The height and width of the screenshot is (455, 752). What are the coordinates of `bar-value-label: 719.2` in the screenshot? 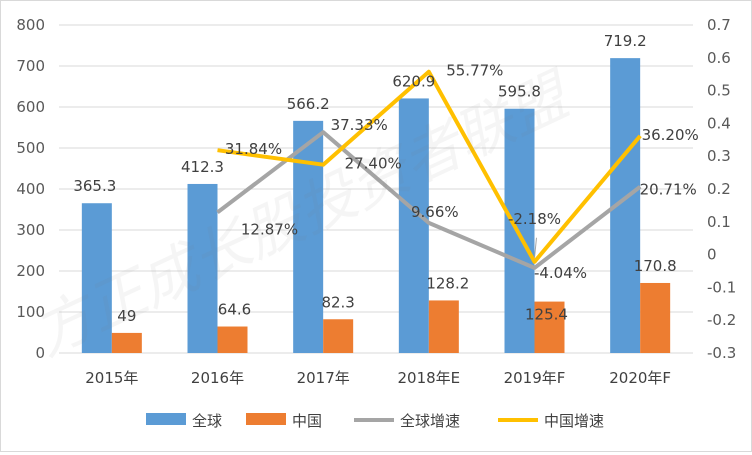 It's located at (625, 41).